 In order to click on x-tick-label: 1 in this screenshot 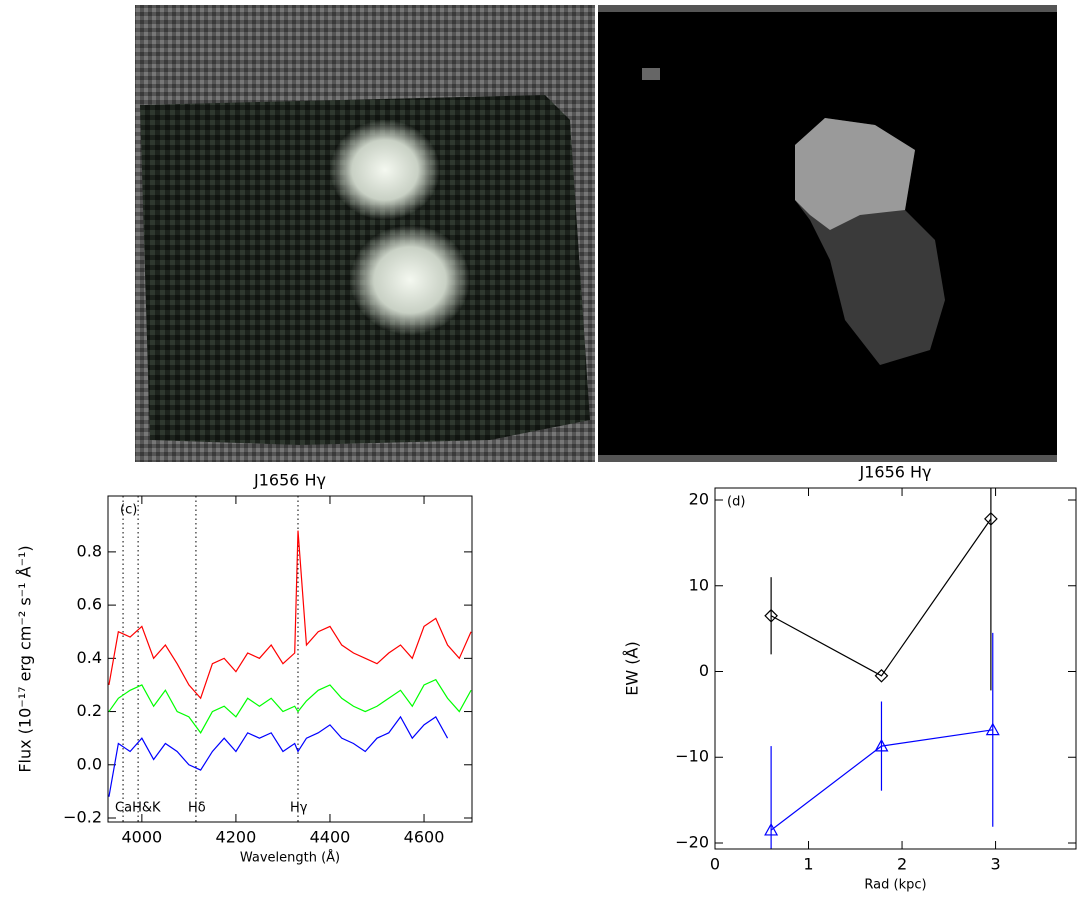, I will do `click(808, 864)`.